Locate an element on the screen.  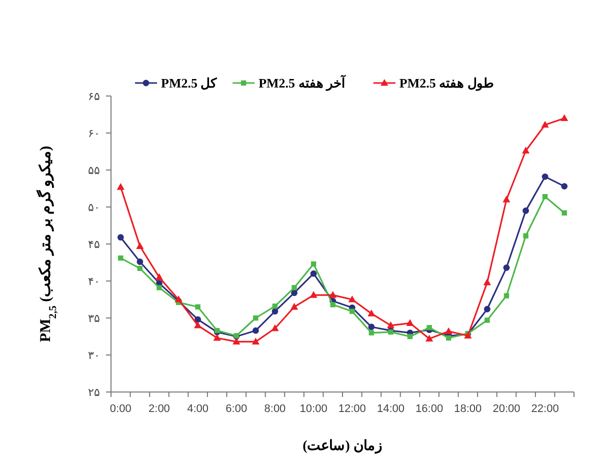
y-tick-label: ۶۵ is located at coordinates (94, 97).